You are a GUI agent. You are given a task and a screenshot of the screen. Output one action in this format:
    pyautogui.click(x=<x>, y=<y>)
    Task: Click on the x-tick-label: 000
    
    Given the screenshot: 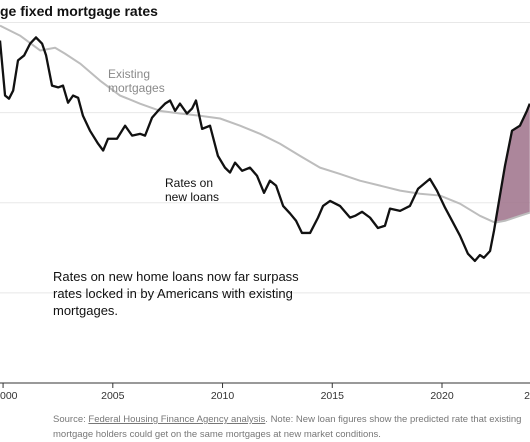 What is the action you would take?
    pyautogui.click(x=9, y=396)
    